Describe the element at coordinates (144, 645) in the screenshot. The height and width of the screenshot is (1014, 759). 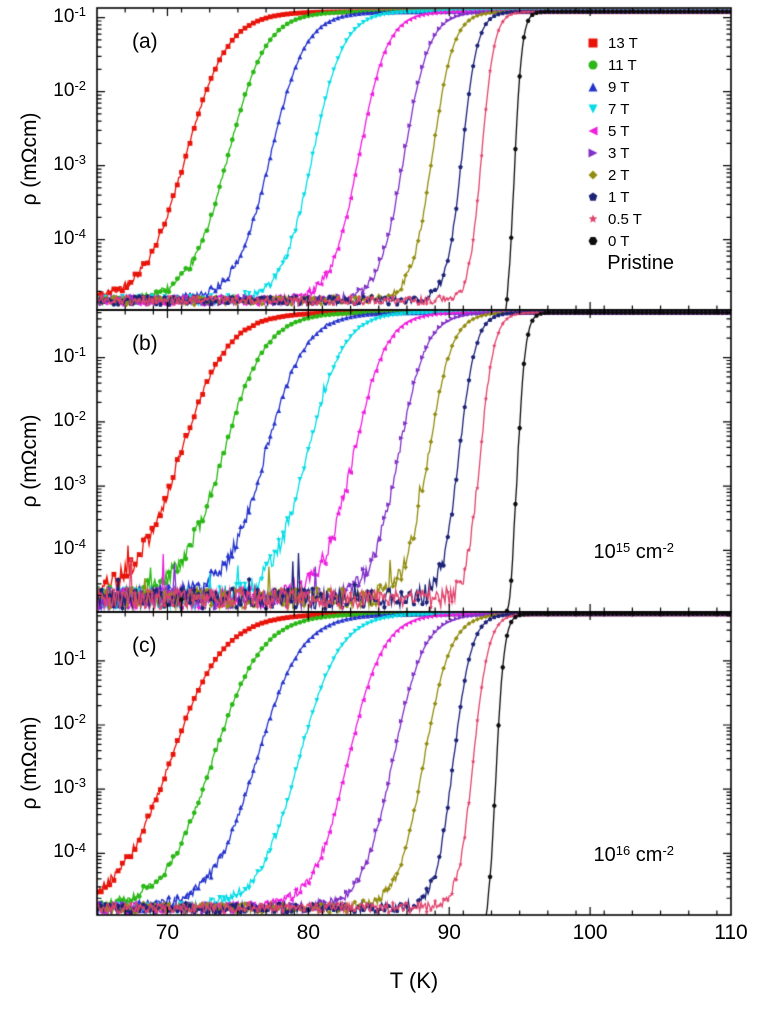
I see `panel-tag-c: (c)` at that location.